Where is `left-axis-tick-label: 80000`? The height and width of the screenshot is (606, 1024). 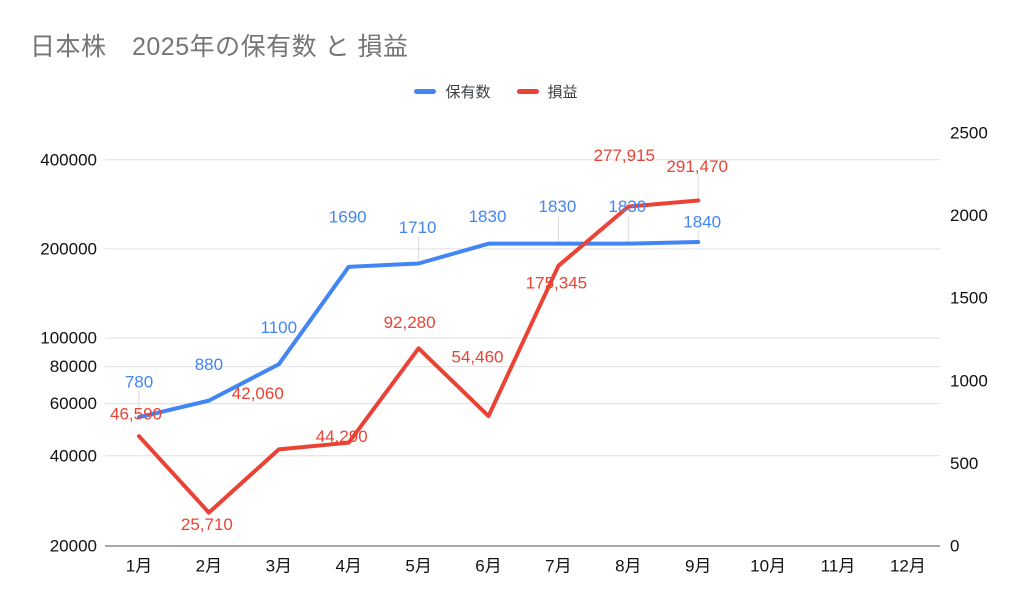
left-axis-tick-label: 80000 is located at coordinates (73, 366).